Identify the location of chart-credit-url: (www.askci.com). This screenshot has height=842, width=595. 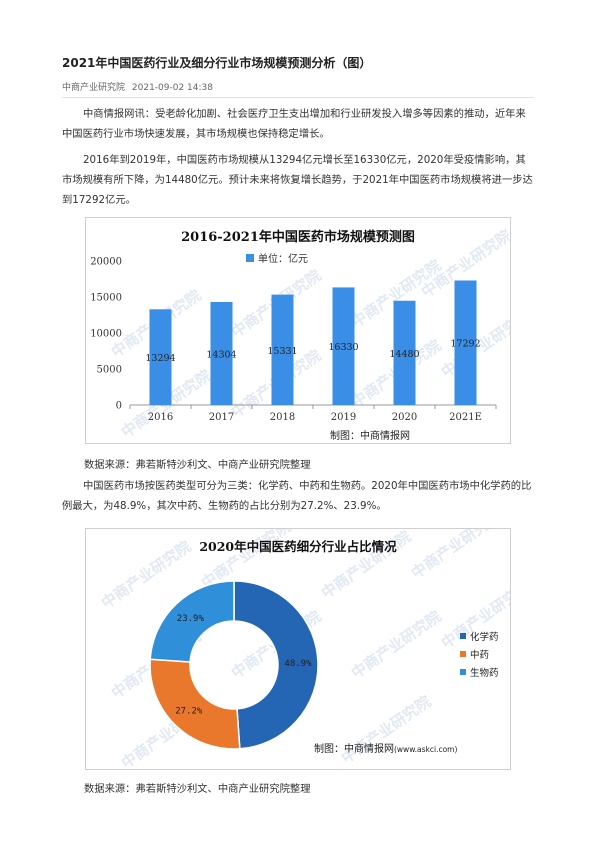
(425, 749).